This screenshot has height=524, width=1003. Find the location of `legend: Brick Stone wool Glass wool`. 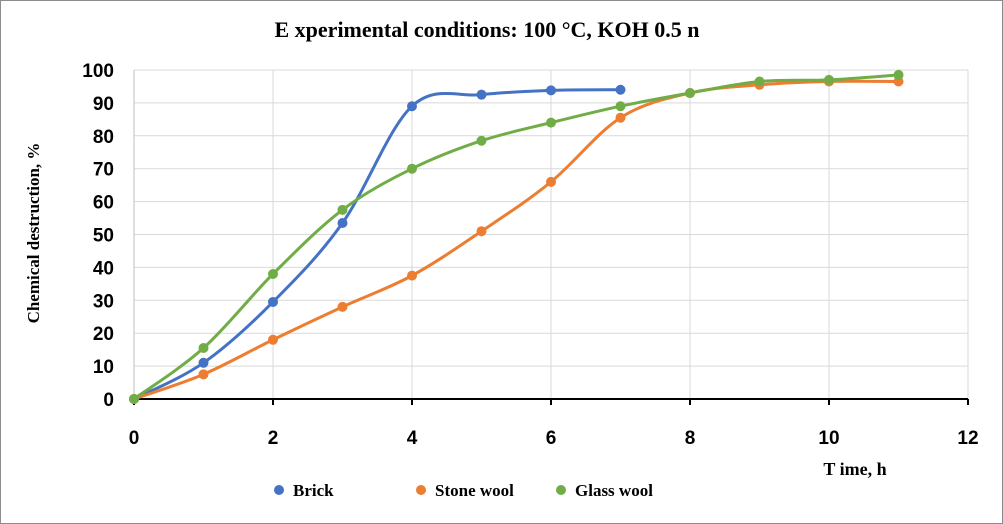

legend: Brick Stone wool Glass wool is located at coordinates (463, 490).